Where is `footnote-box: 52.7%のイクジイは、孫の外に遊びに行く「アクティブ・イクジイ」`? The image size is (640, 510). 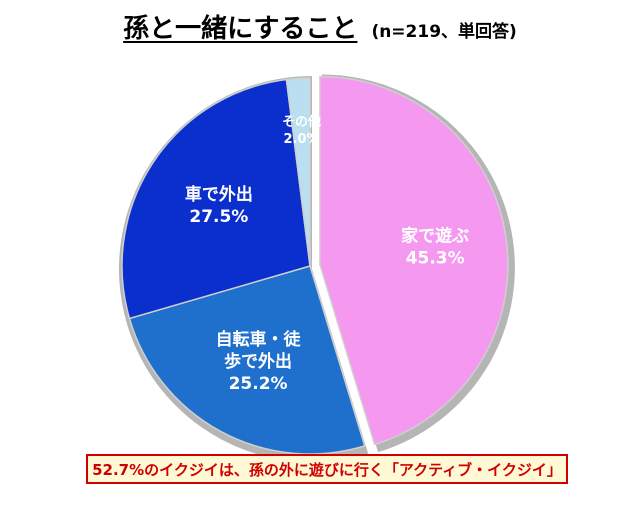
footnote-box: 52.7%のイクジイは、孫の外に遊びに行く「アクティブ・イクジイ」 is located at coordinates (327, 469).